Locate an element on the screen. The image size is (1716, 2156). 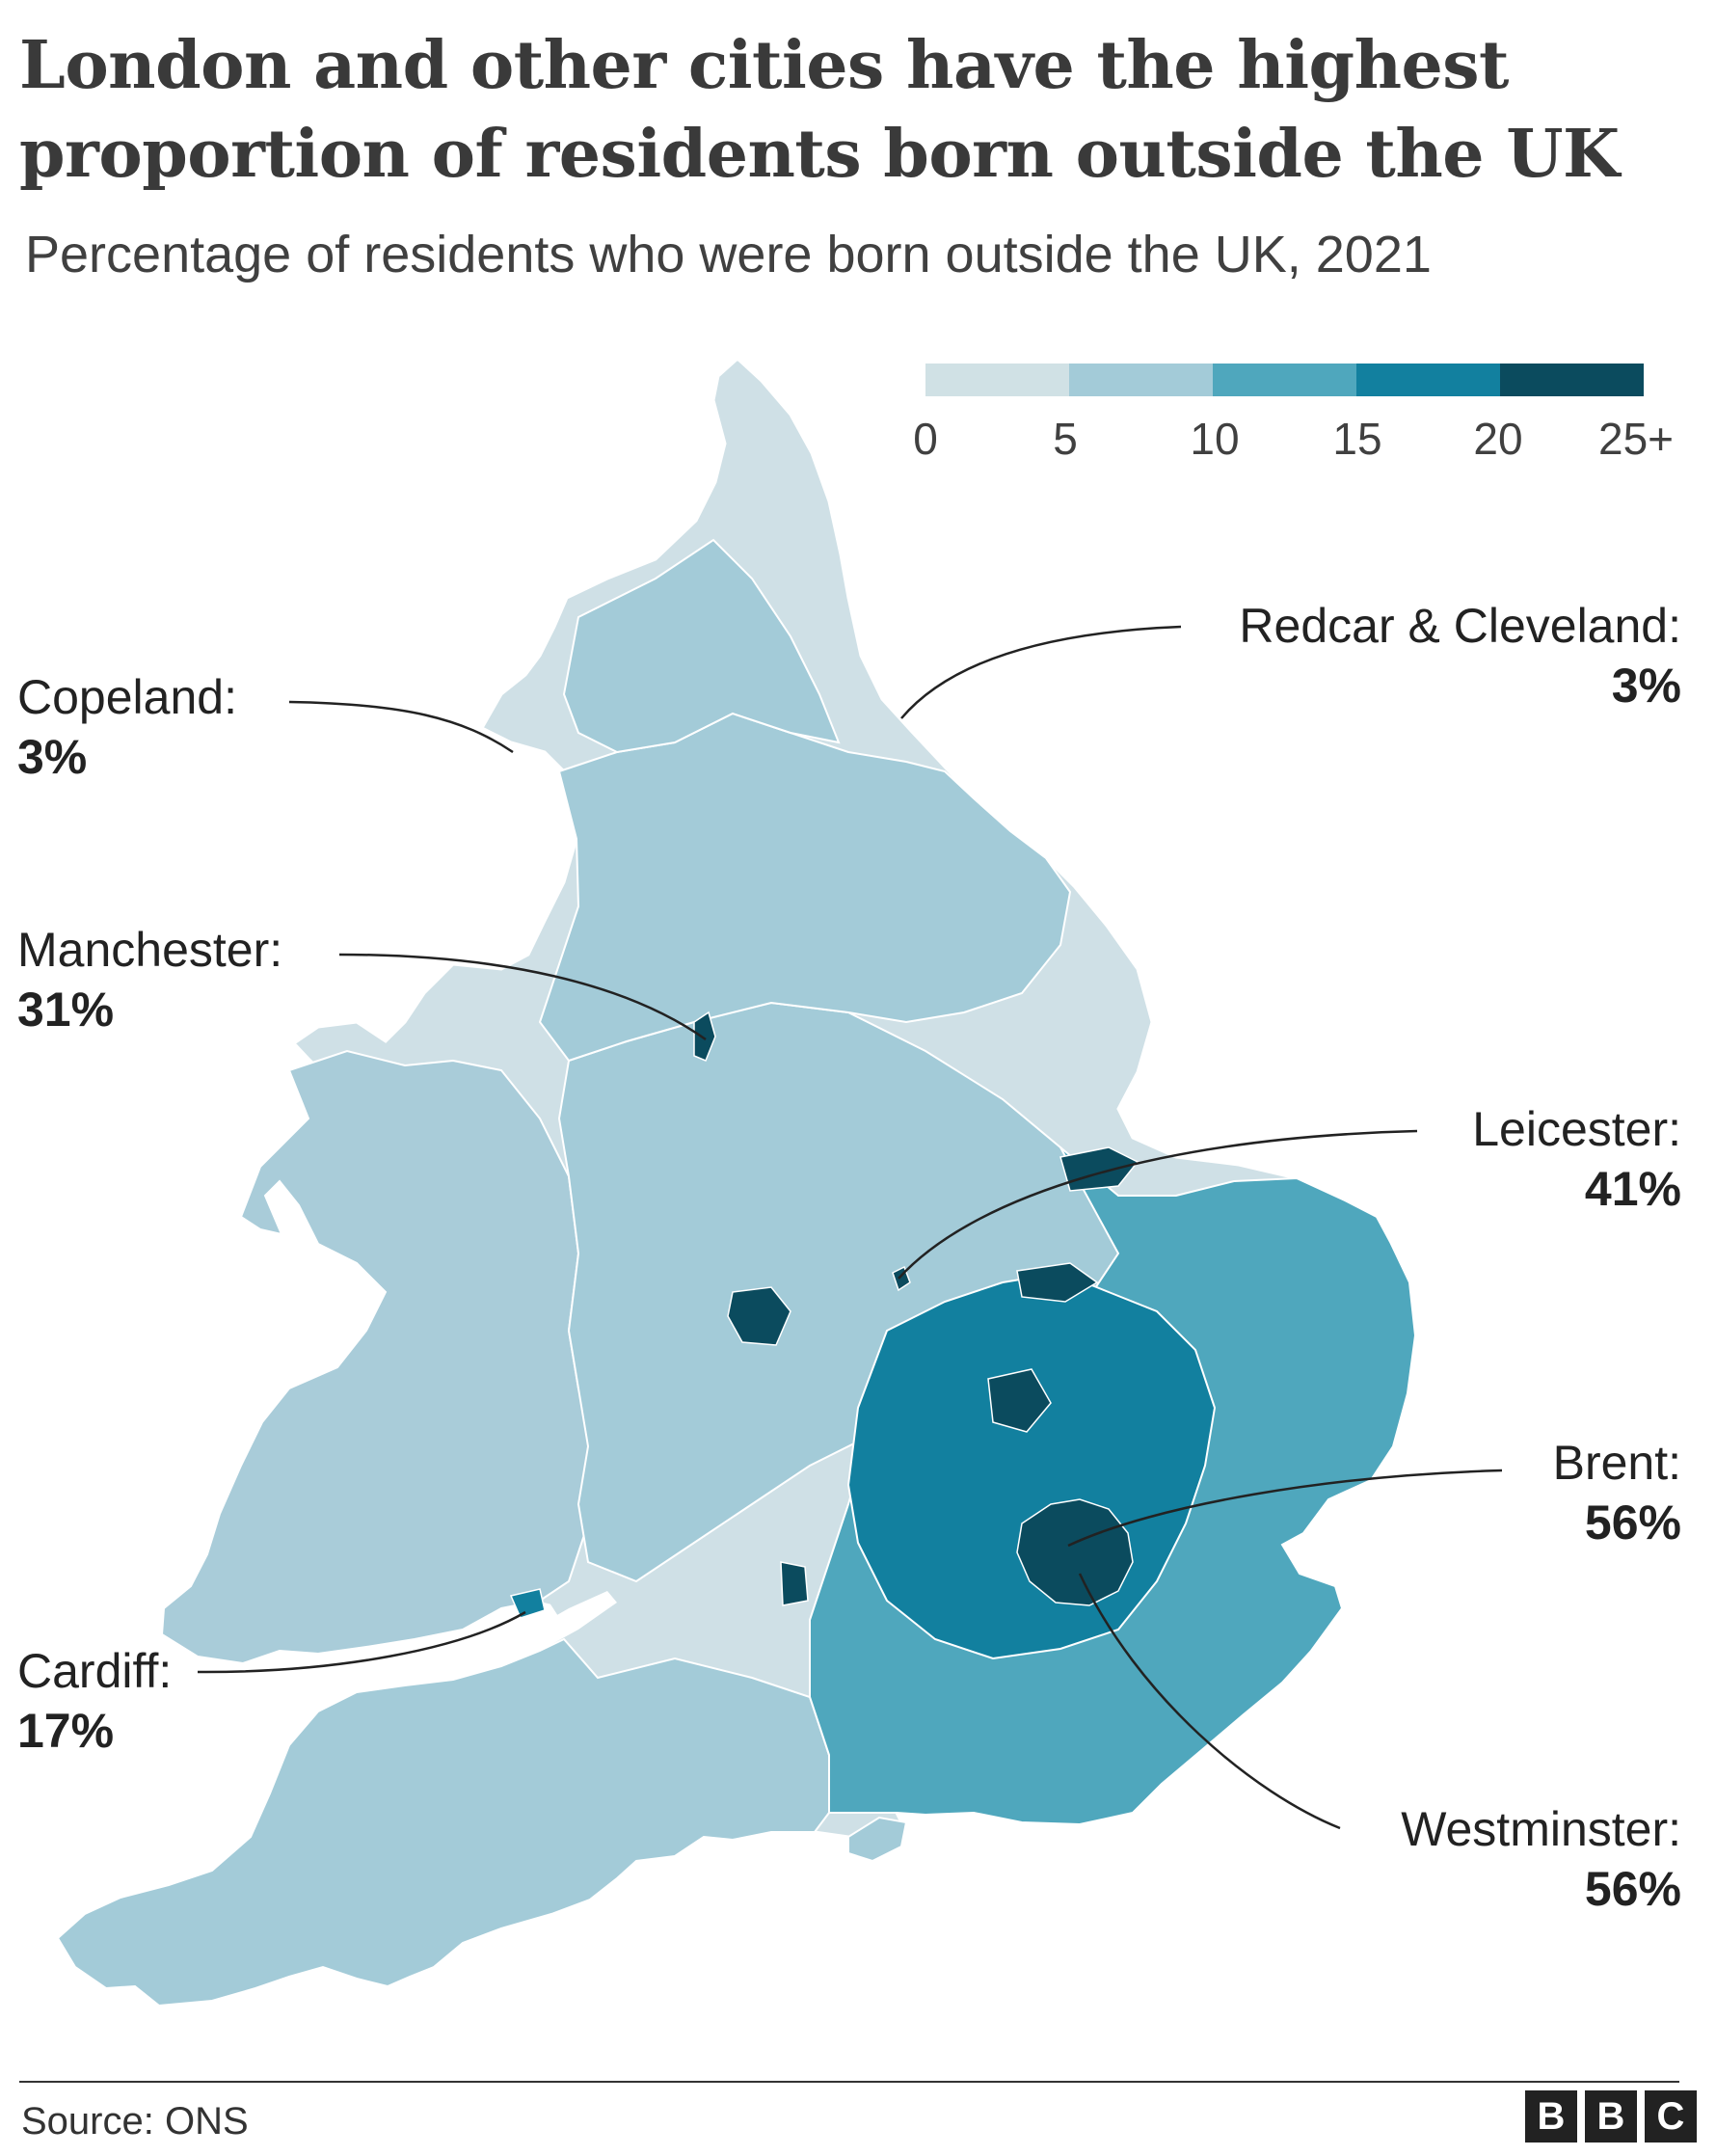
leader-cardiff is located at coordinates (361, 1642).